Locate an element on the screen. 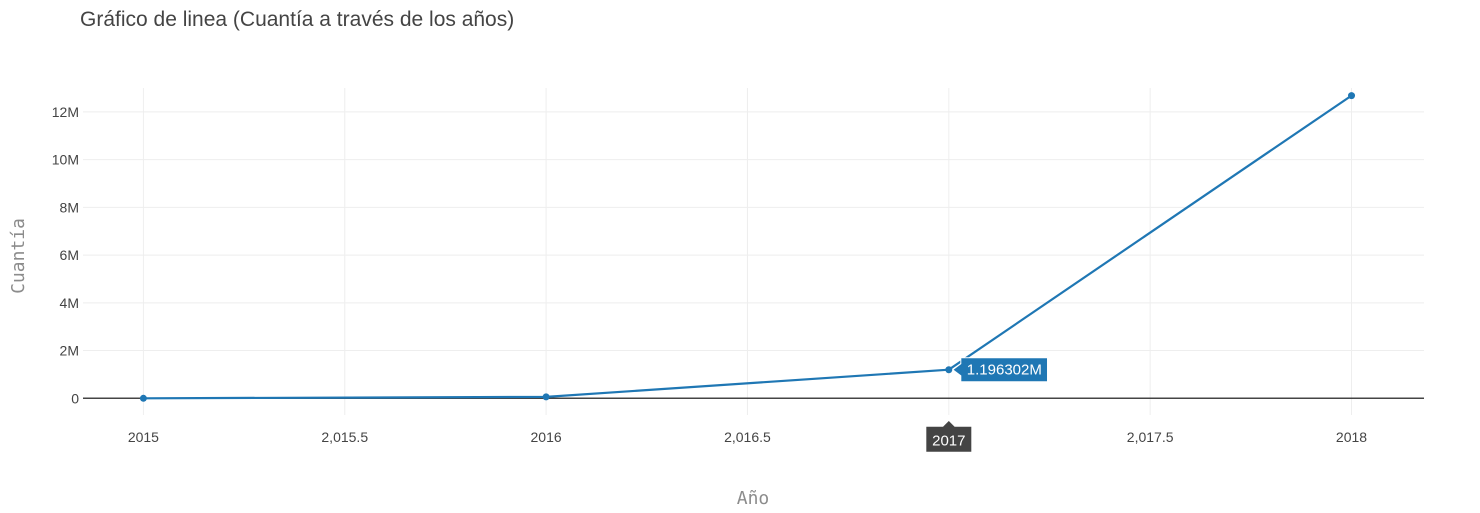  y-tick-label: 12M is located at coordinates (65, 112).